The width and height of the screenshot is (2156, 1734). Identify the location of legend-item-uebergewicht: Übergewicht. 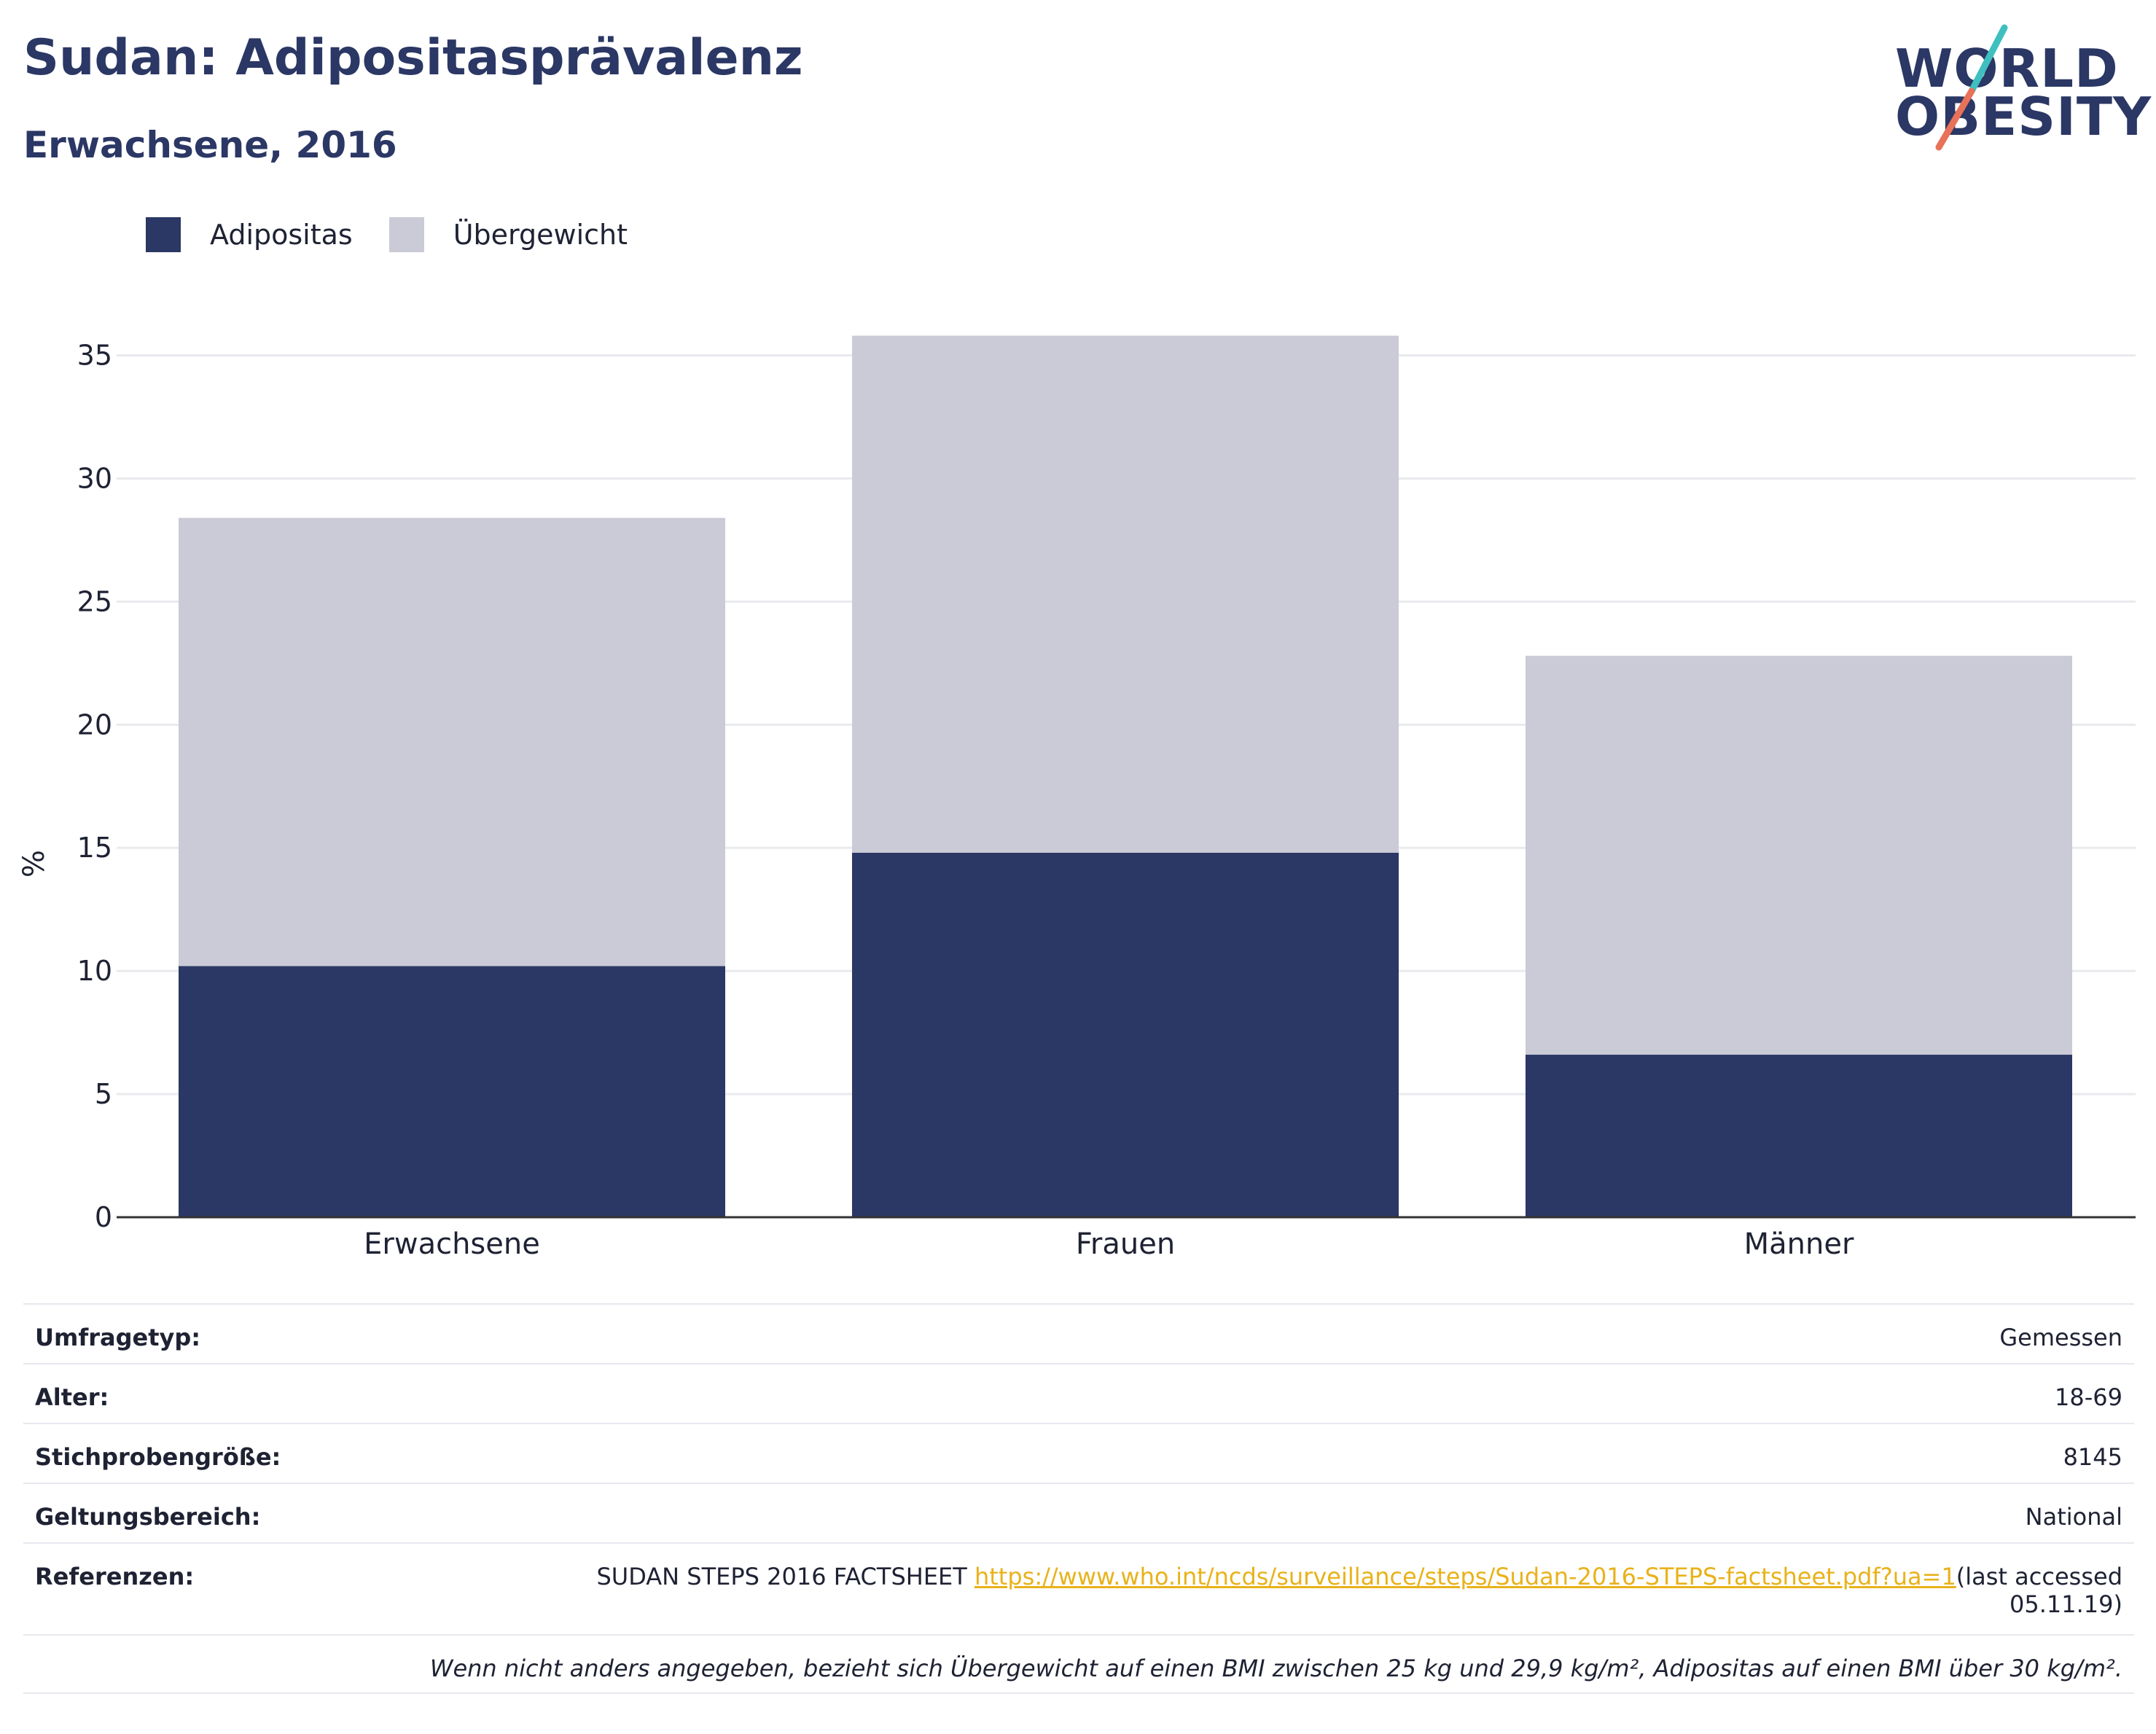
(508, 234).